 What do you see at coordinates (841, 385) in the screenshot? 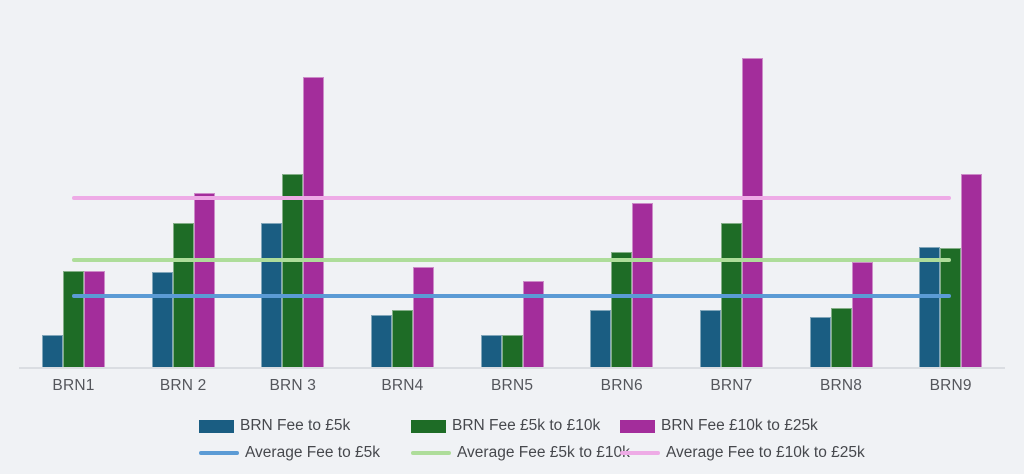
I see `x-axis-label-brn8: BRN8` at bounding box center [841, 385].